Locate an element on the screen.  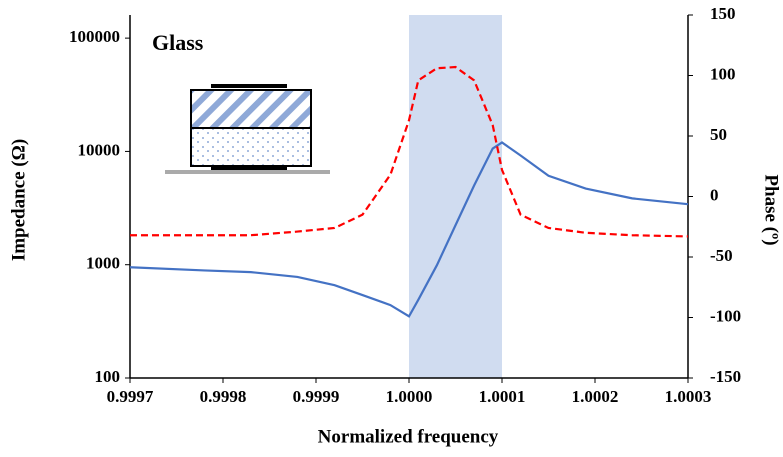
y2-tick-label: -150 is located at coordinates (725, 376).